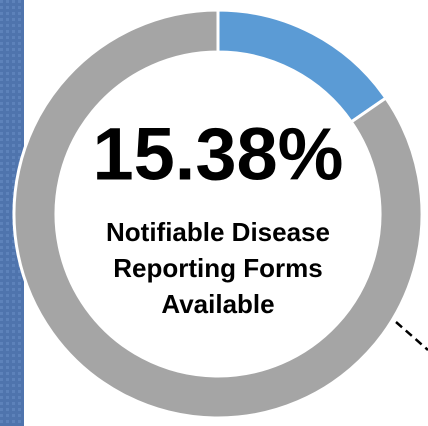 This screenshot has width=428, height=426. Describe the element at coordinates (218, 232) in the screenshot. I see `subtitle-line: Notifiable Disease` at that location.